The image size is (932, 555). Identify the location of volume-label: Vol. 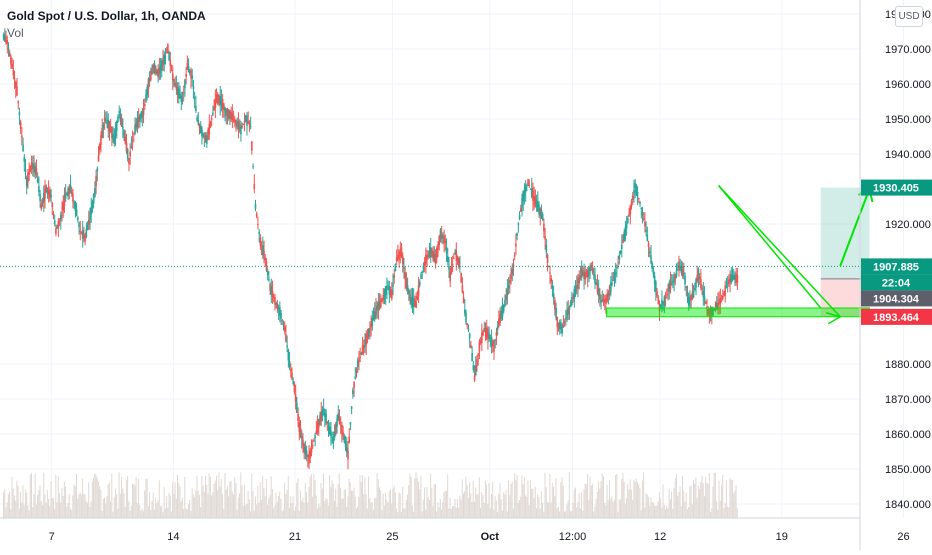
(15, 33).